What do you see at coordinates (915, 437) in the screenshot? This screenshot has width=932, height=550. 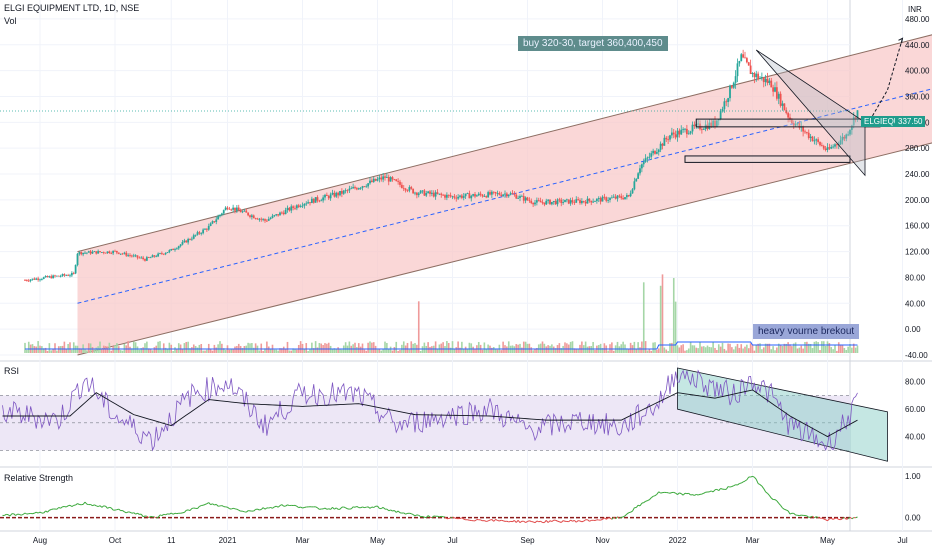 I see `rsi-tick-label: 40.00` at bounding box center [915, 437].